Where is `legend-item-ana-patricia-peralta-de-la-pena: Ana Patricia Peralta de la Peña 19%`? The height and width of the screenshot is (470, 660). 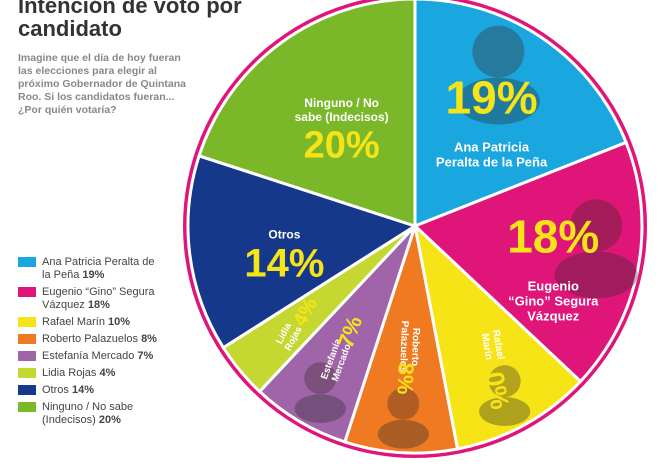 legend-item-ana-patricia-peralta-de-la-pena: Ana Patricia Peralta de la Peña 19% is located at coordinates (133, 269).